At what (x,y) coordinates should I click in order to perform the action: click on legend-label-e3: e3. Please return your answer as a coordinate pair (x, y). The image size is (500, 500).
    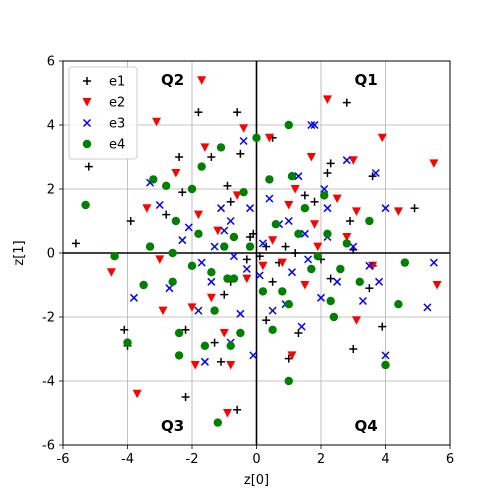
    Looking at the image, I should click on (117, 124).